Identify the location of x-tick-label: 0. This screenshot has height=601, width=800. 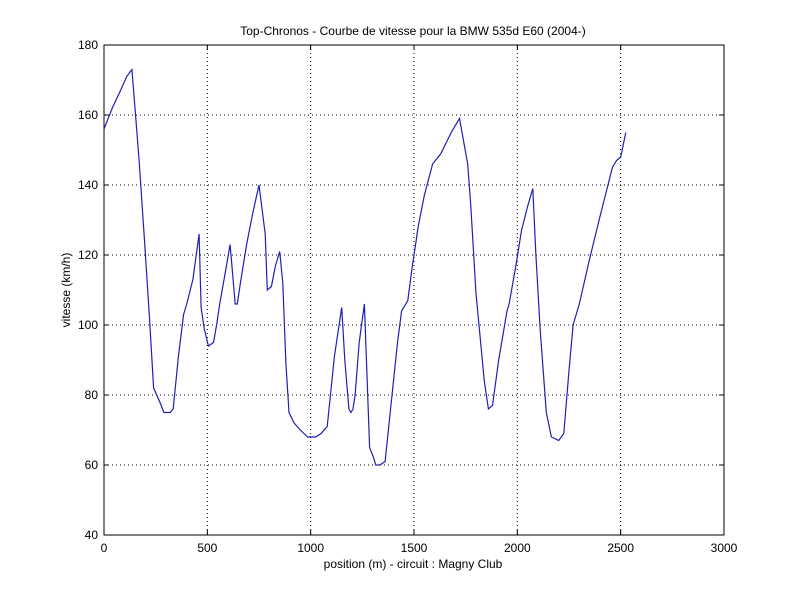
(104, 548).